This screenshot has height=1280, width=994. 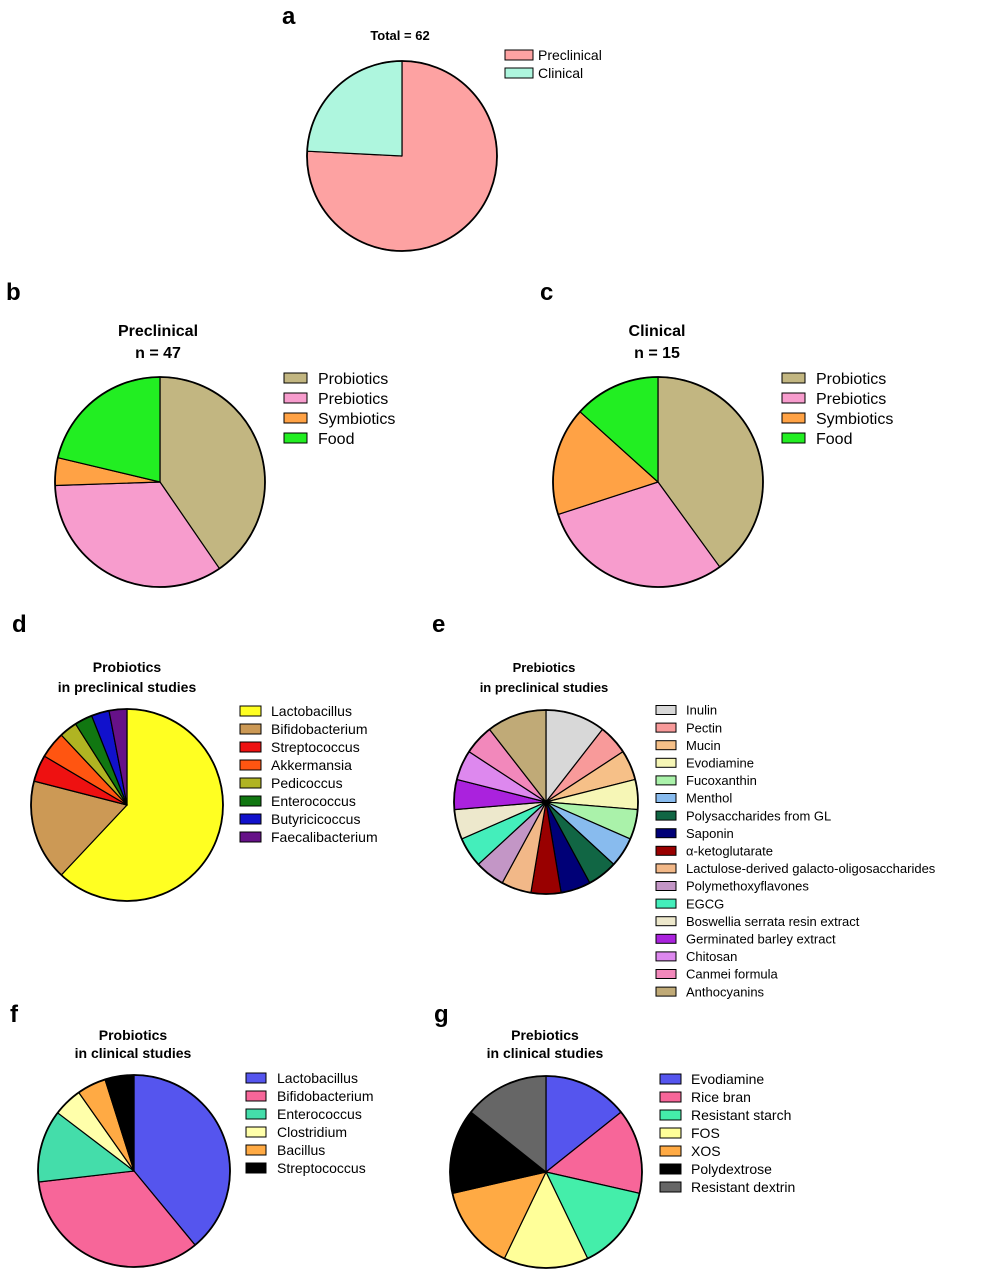 What do you see at coordinates (546, 292) in the screenshot?
I see `panel-letter: c` at bounding box center [546, 292].